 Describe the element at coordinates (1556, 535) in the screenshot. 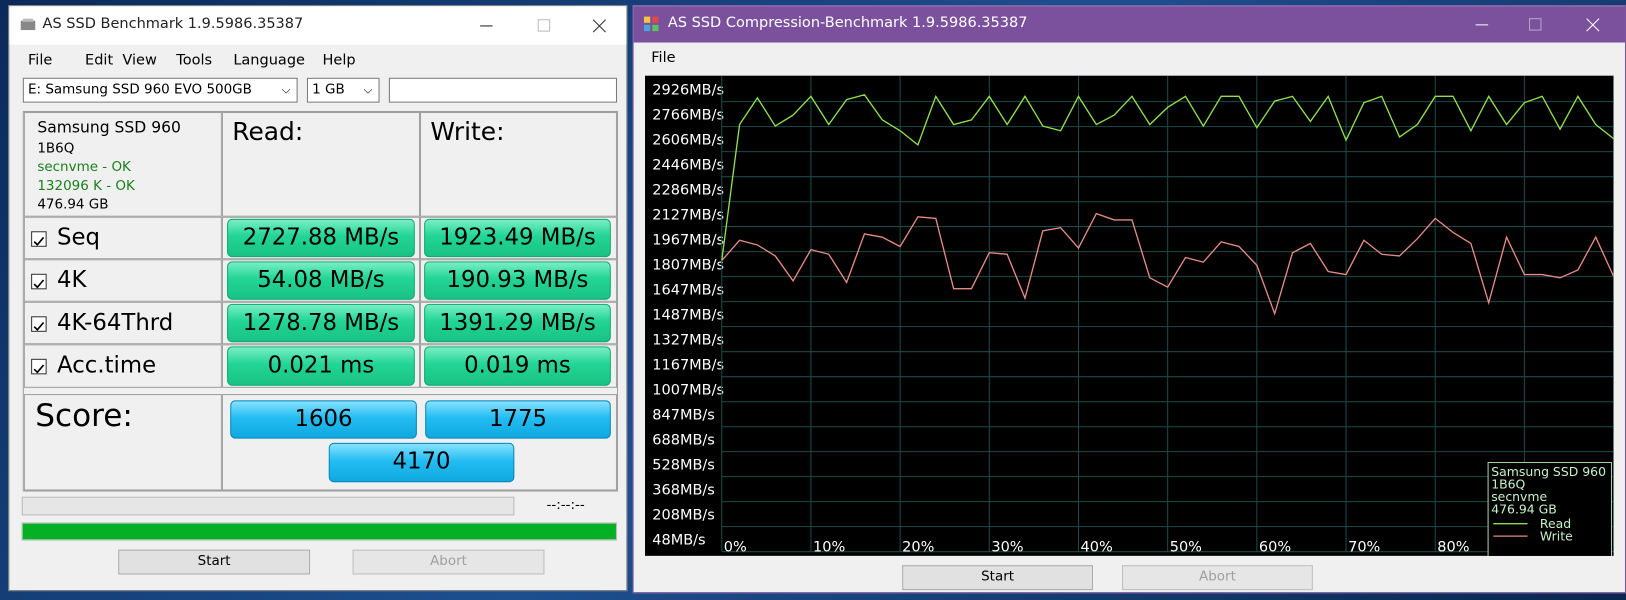

I see `legend-label: Write` at that location.